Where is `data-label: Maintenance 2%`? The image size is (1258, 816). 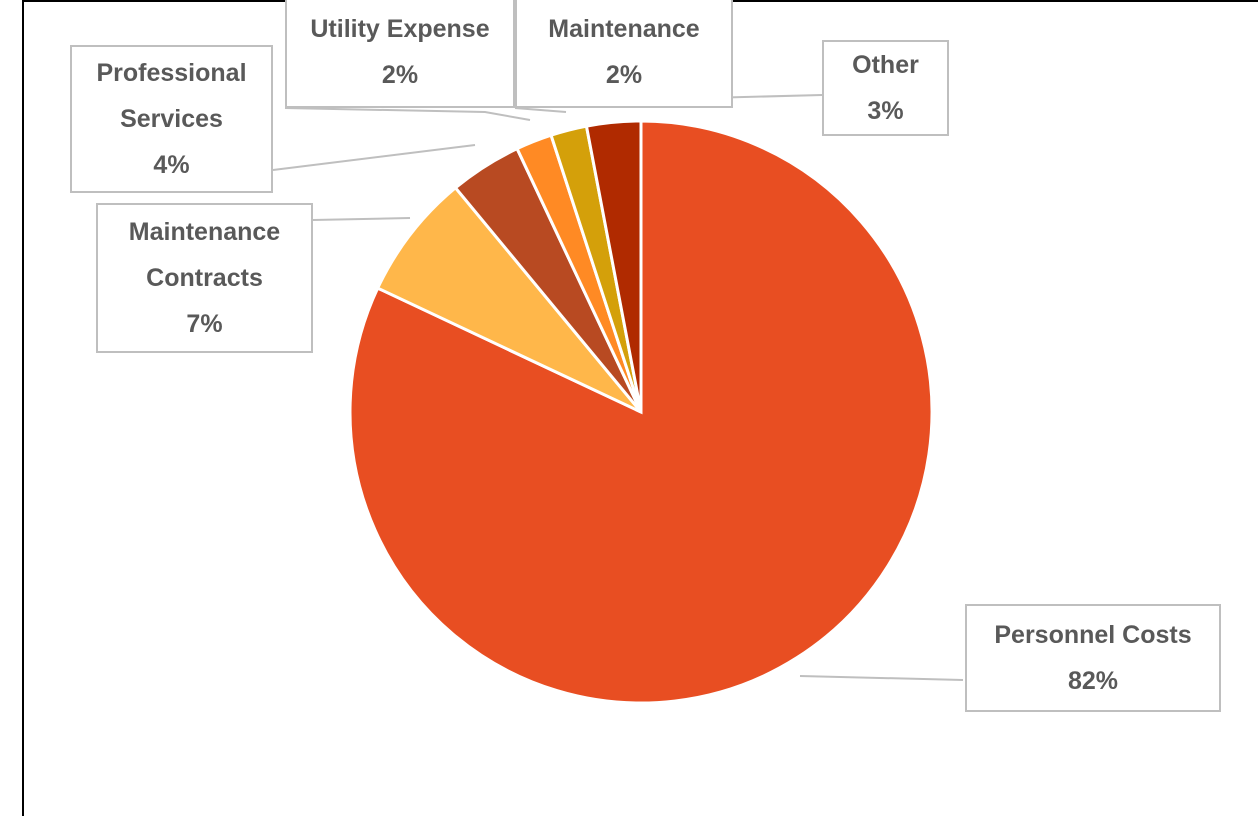 data-label: Maintenance 2% is located at coordinates (624, 54).